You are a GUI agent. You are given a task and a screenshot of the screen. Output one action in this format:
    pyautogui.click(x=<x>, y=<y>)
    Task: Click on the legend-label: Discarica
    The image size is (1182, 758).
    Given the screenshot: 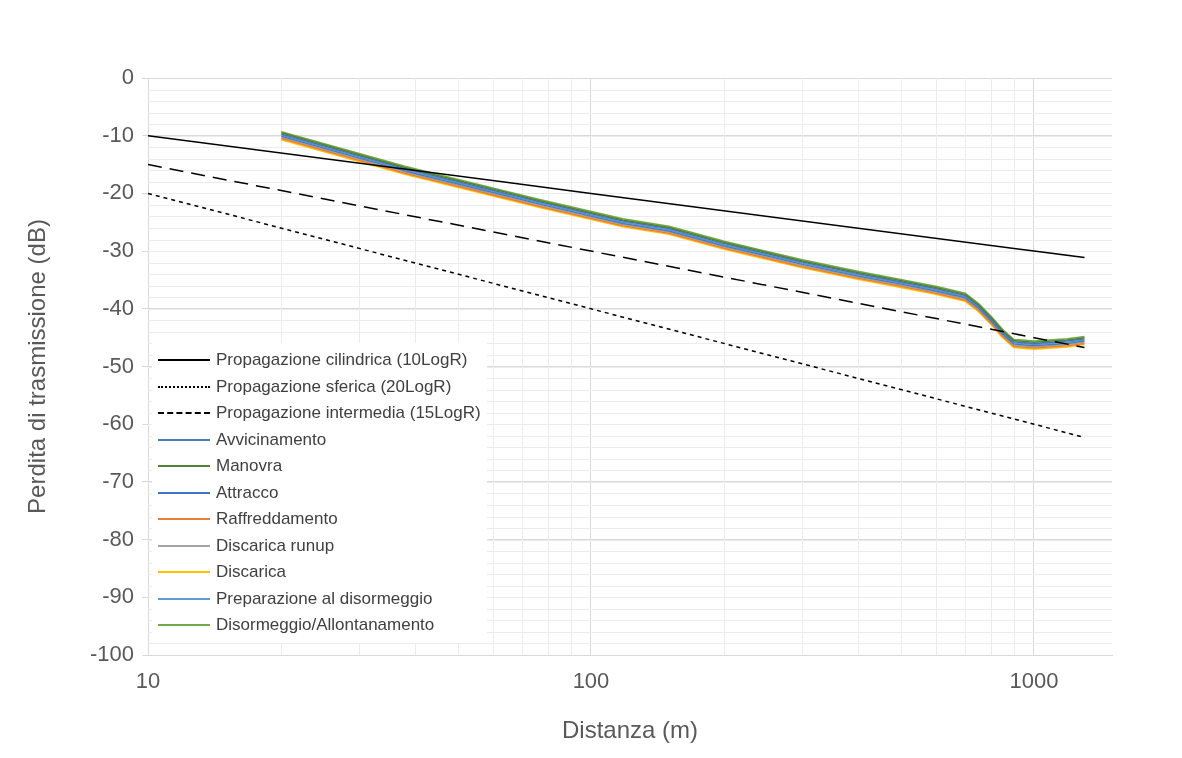 What is the action you would take?
    pyautogui.click(x=251, y=572)
    